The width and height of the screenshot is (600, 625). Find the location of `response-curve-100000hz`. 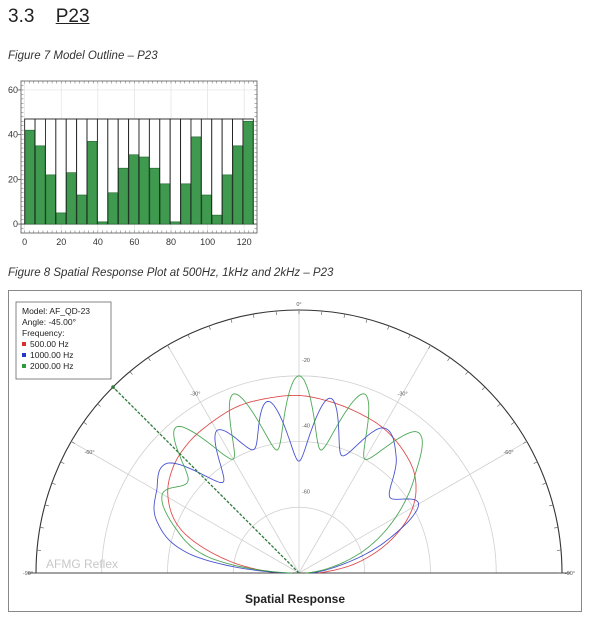

response-curve-100000hz is located at coordinates (286, 485).